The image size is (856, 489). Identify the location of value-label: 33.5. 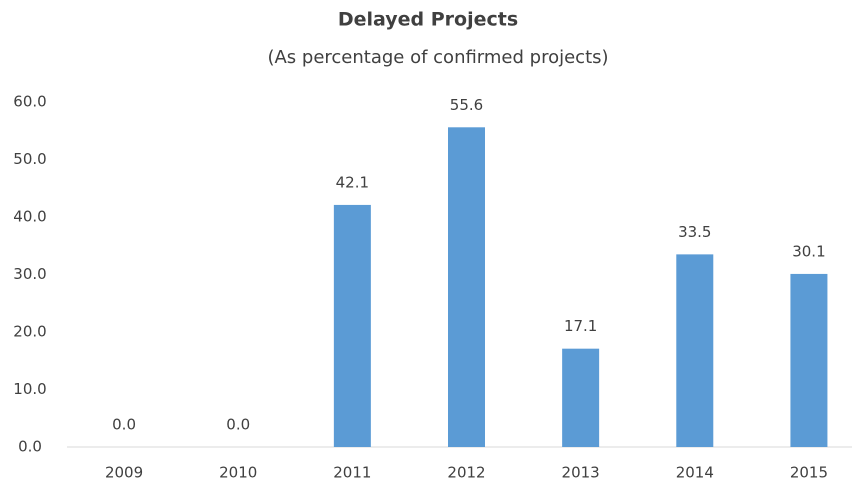
(694, 232).